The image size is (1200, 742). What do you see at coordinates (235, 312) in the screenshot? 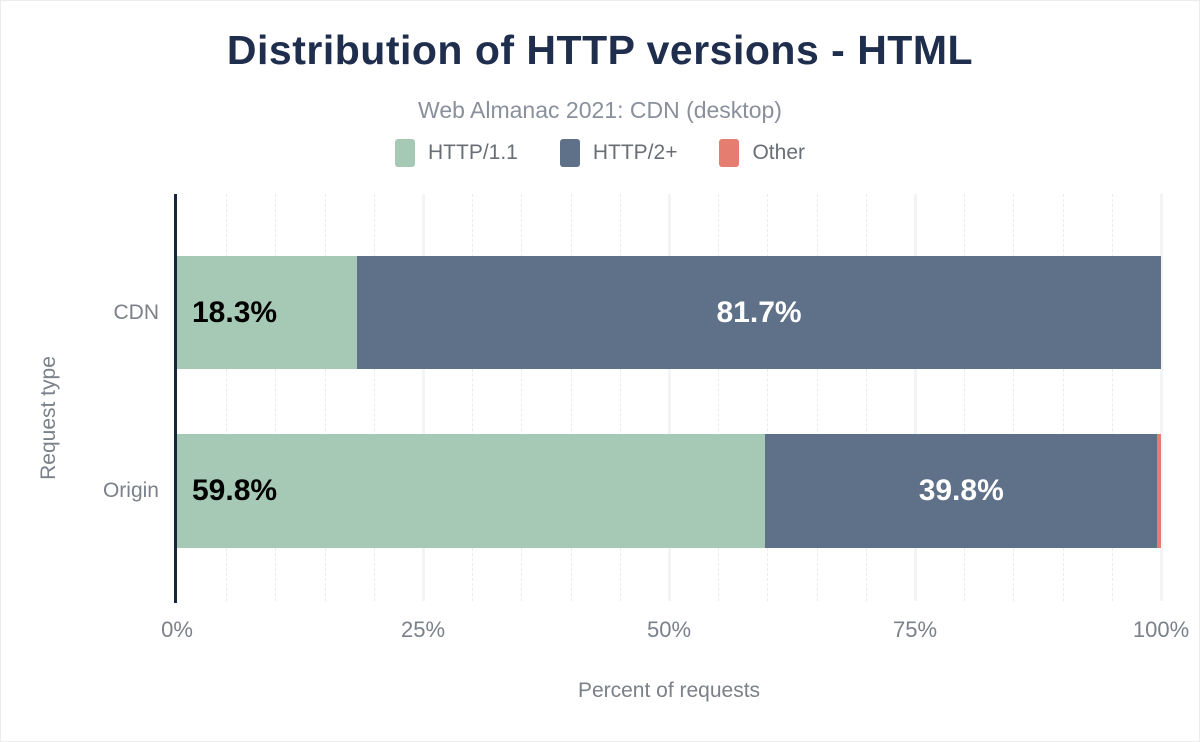
I see `bar-value-label: 18.3%` at bounding box center [235, 312].